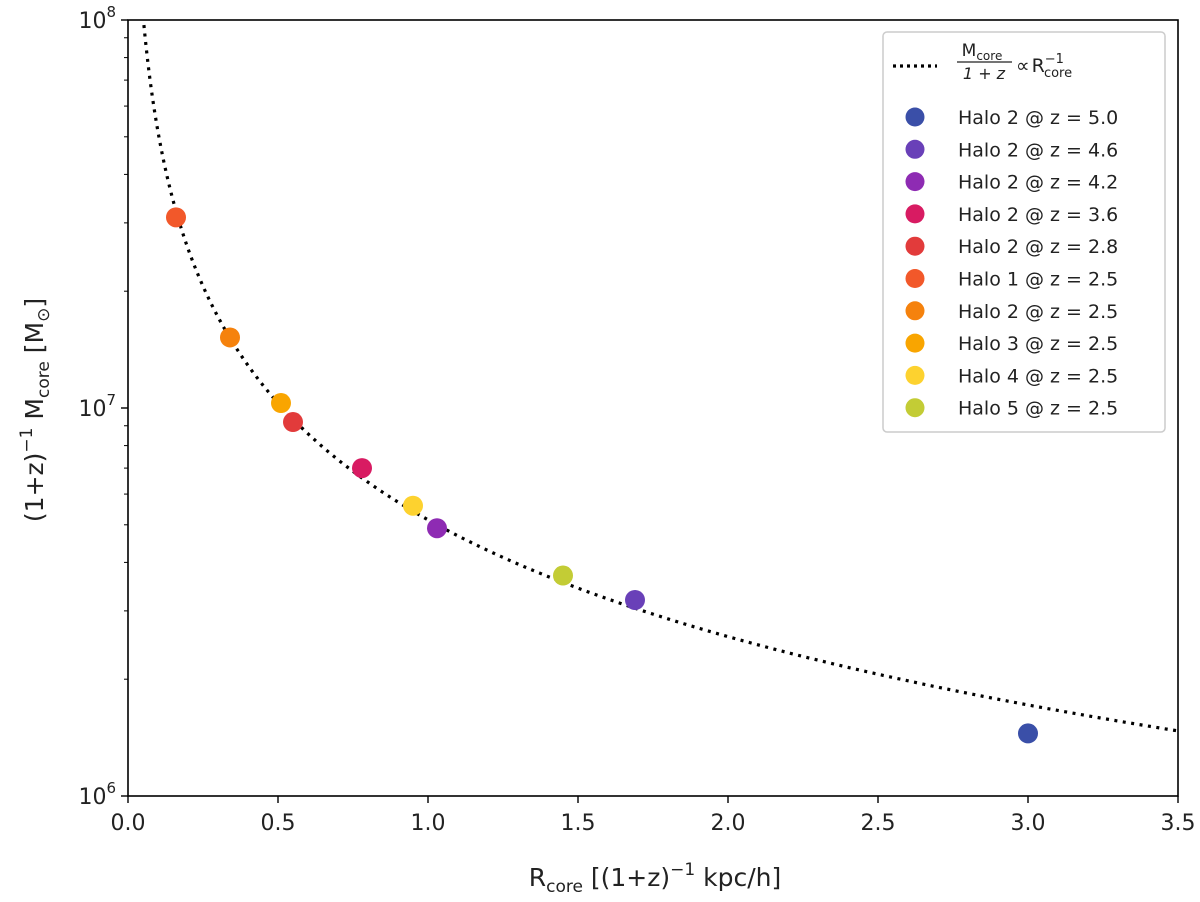 The width and height of the screenshot is (1200, 902). I want to click on x-tick-label: 0.5, so click(278, 823).